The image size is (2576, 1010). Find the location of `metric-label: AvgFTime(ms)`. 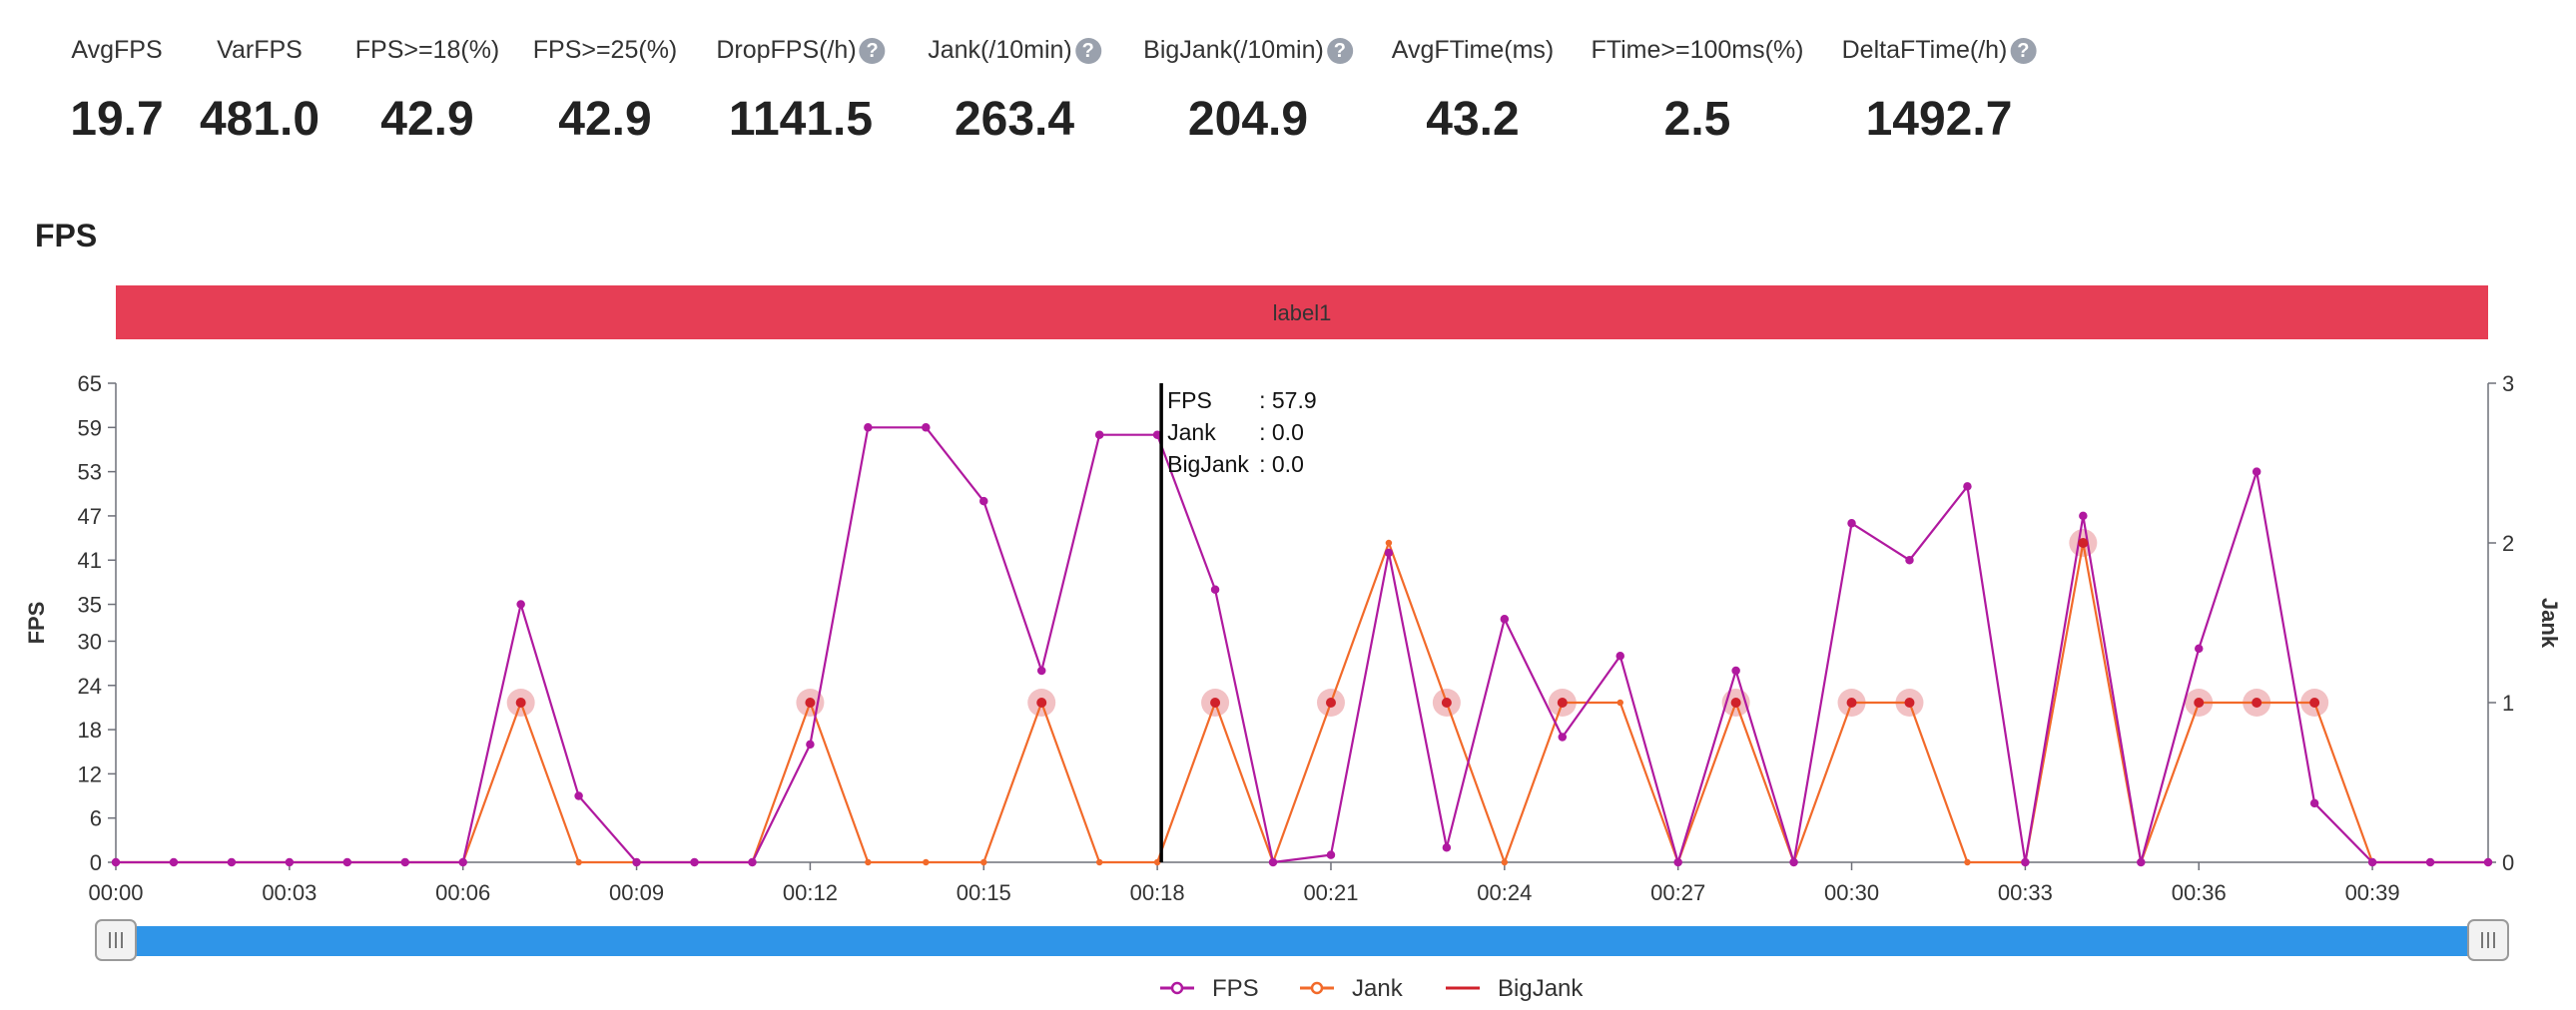

metric-label: AvgFTime(ms) is located at coordinates (1473, 50).